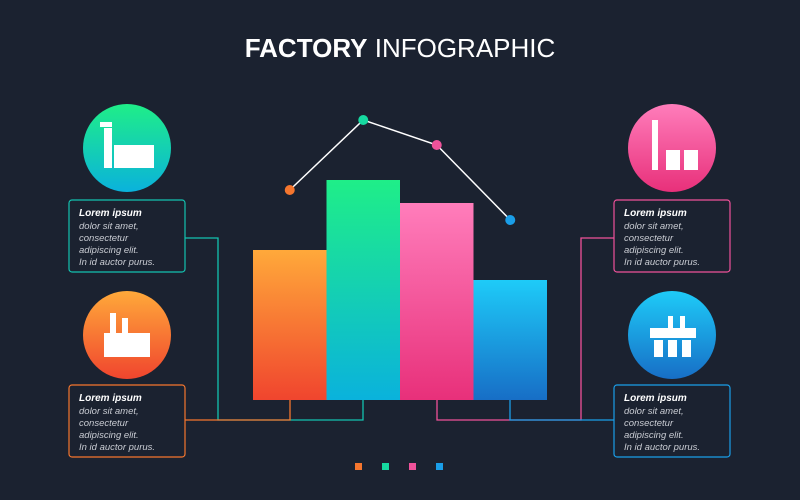  I want to click on trend-line, so click(400, 170).